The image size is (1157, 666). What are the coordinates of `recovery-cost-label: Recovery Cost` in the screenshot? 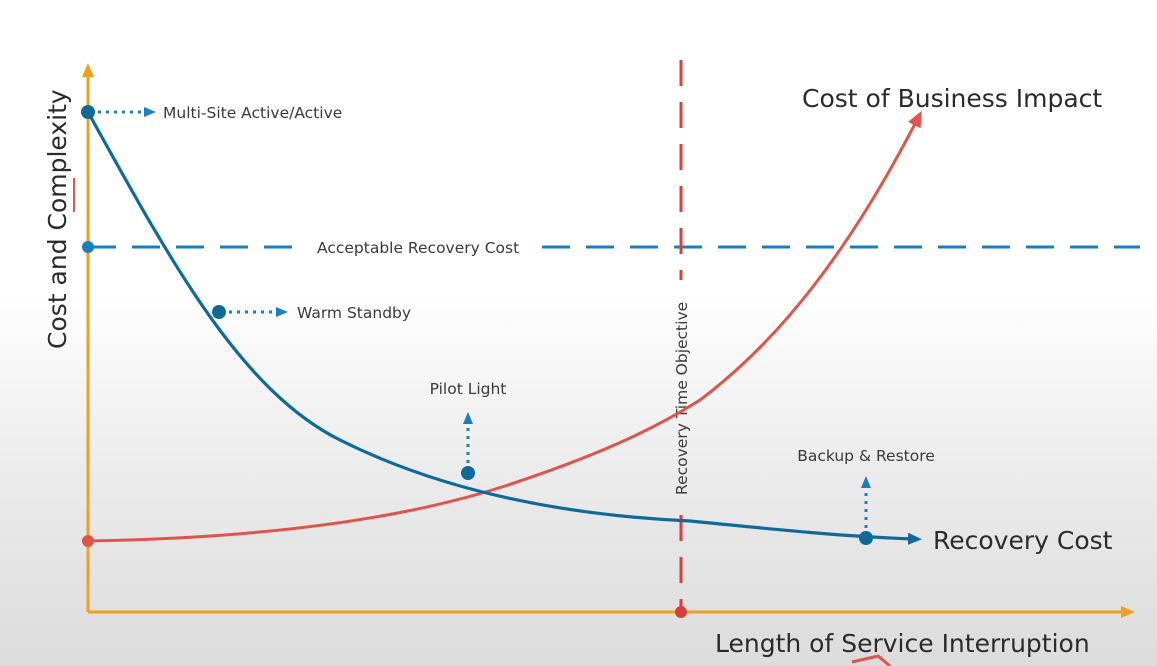 It's located at (1023, 540).